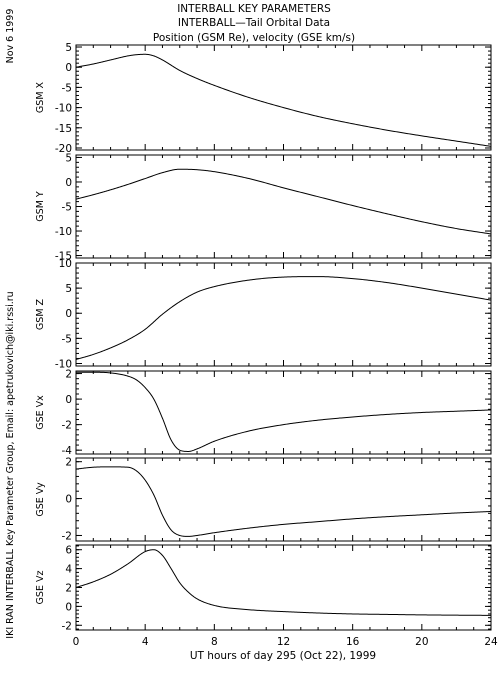  I want to click on y-axis-label: GSM X, so click(40, 97).